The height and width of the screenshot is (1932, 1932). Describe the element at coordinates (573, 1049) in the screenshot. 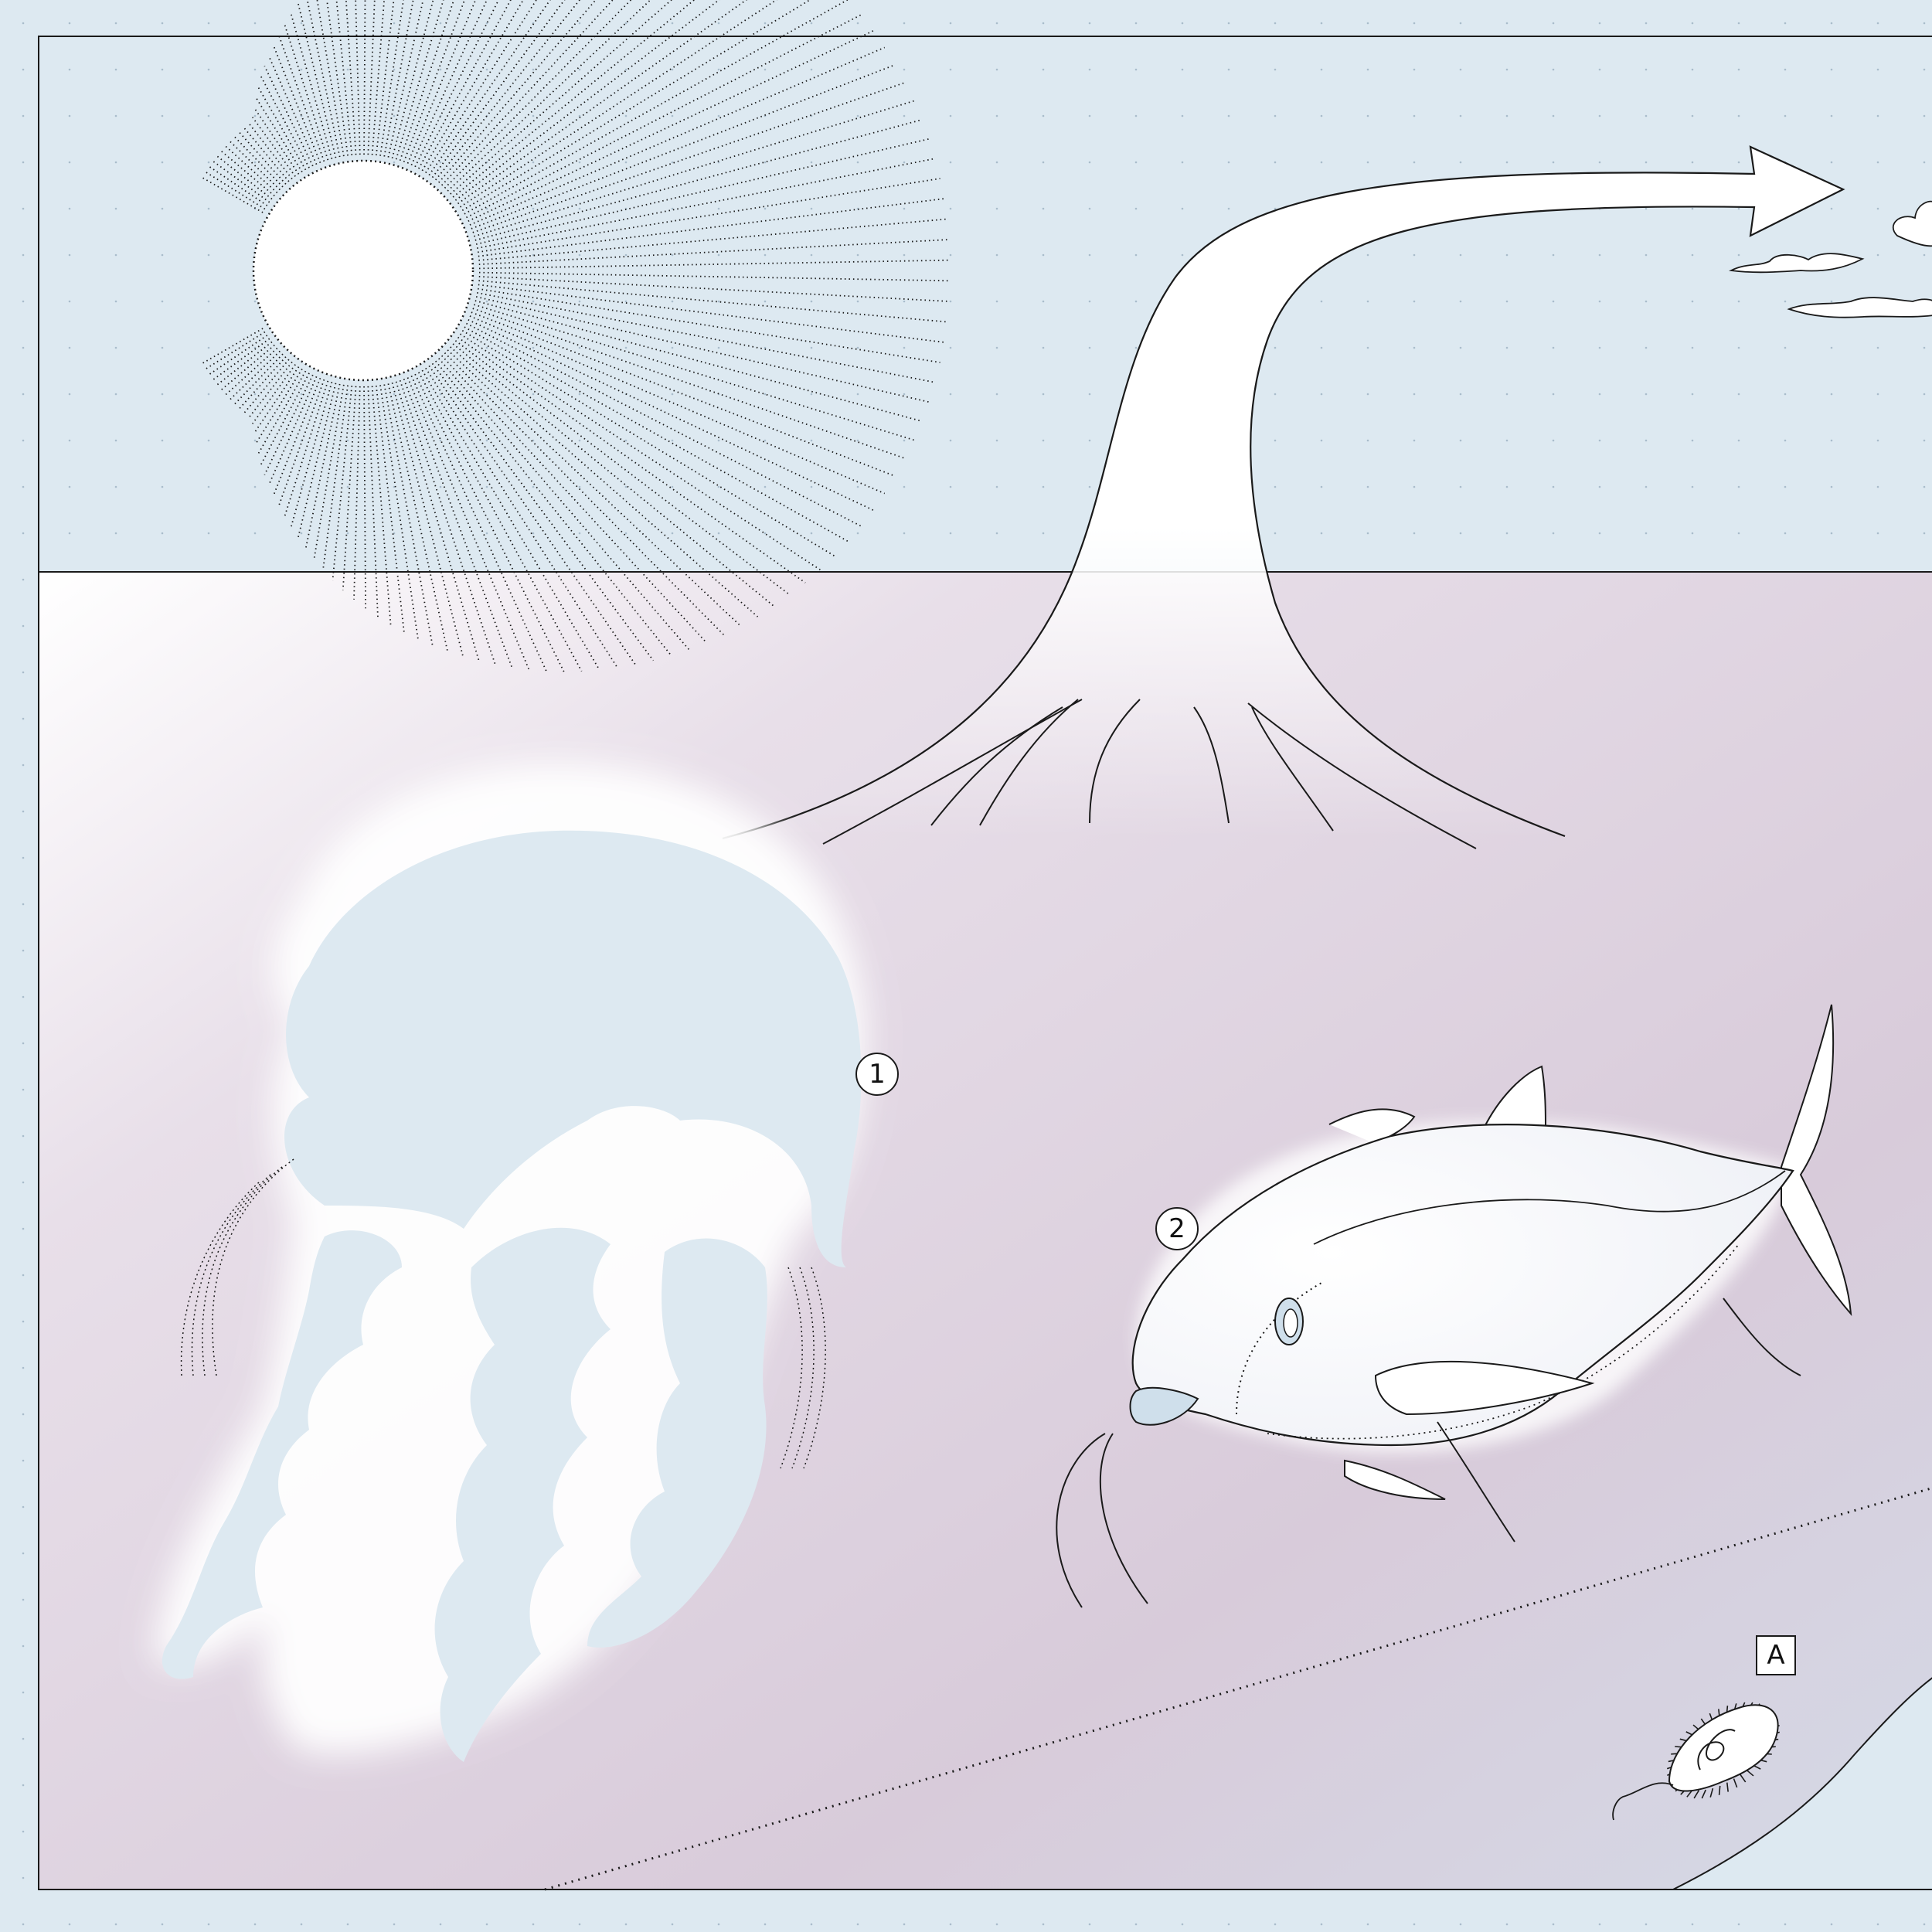

I see `jellyfish-bell` at that location.